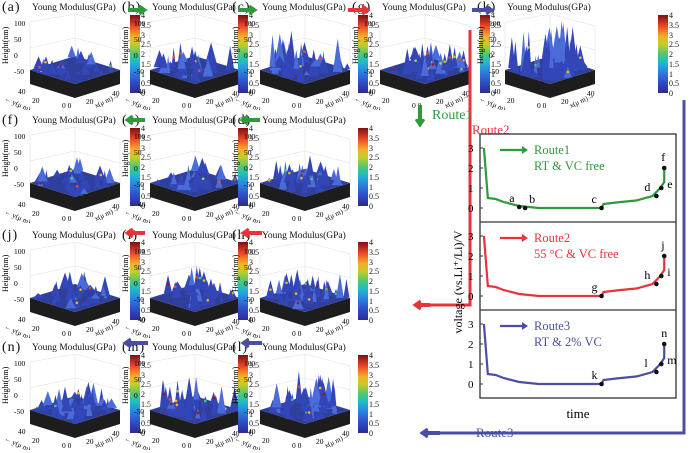  What do you see at coordinates (672, 360) in the screenshot?
I see `state-label-m: m` at bounding box center [672, 360].